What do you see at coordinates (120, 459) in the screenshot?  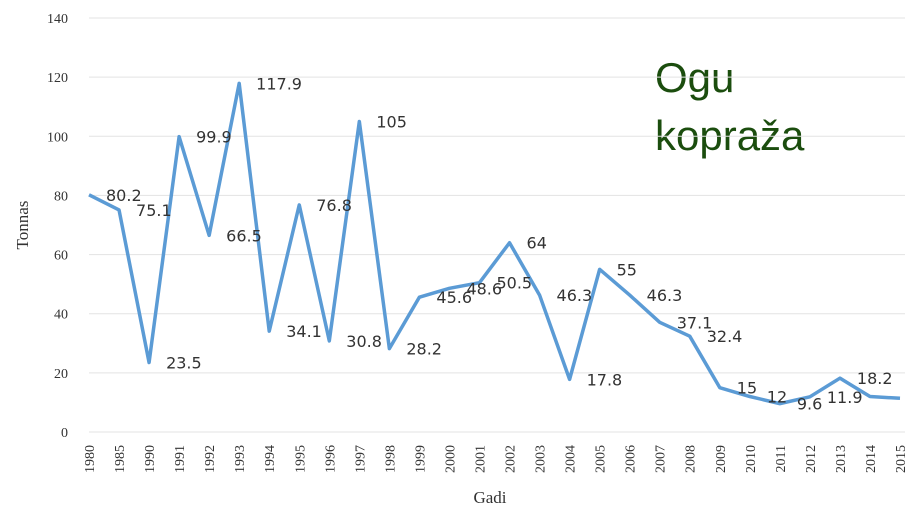 I see `x-tick-label: 1985` at bounding box center [120, 459].